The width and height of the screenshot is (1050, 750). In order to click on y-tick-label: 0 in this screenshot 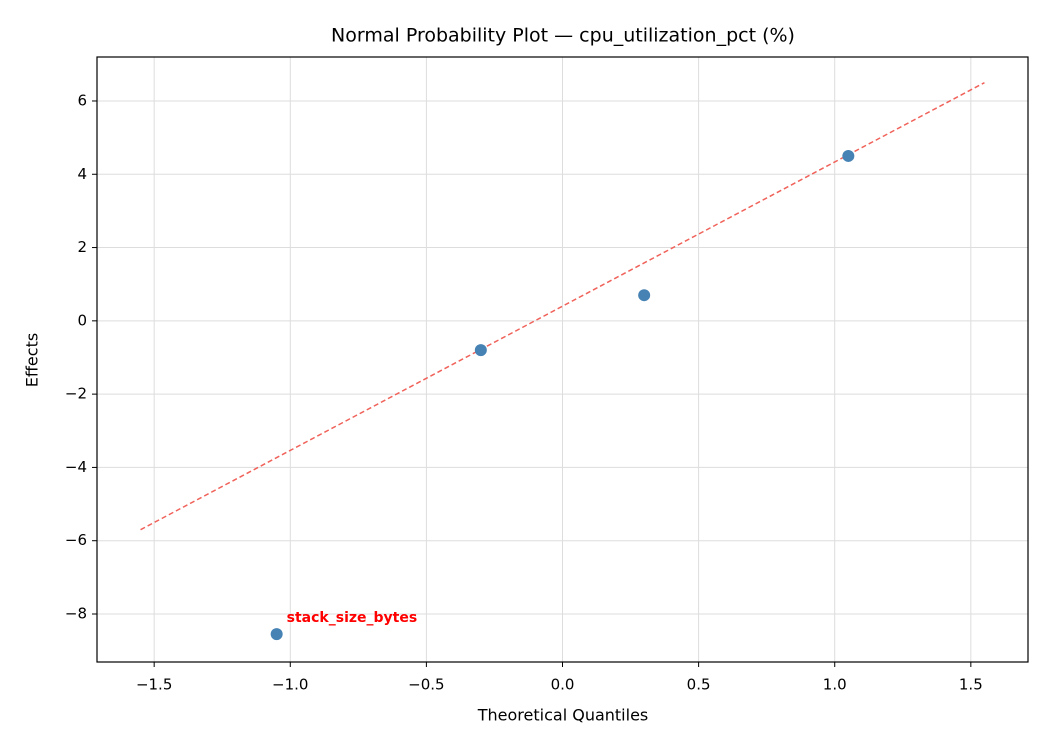, I will do `click(82, 320)`.